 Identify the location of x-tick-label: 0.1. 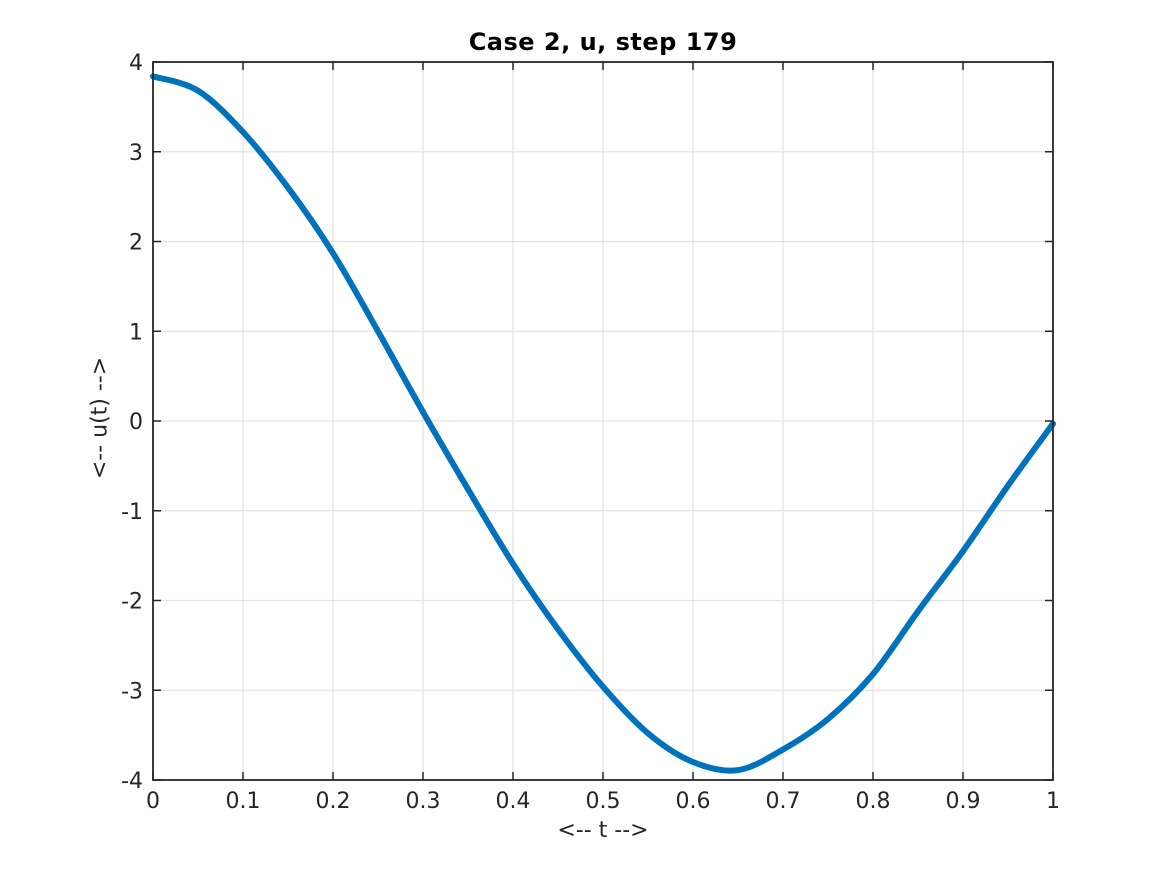
(243, 801).